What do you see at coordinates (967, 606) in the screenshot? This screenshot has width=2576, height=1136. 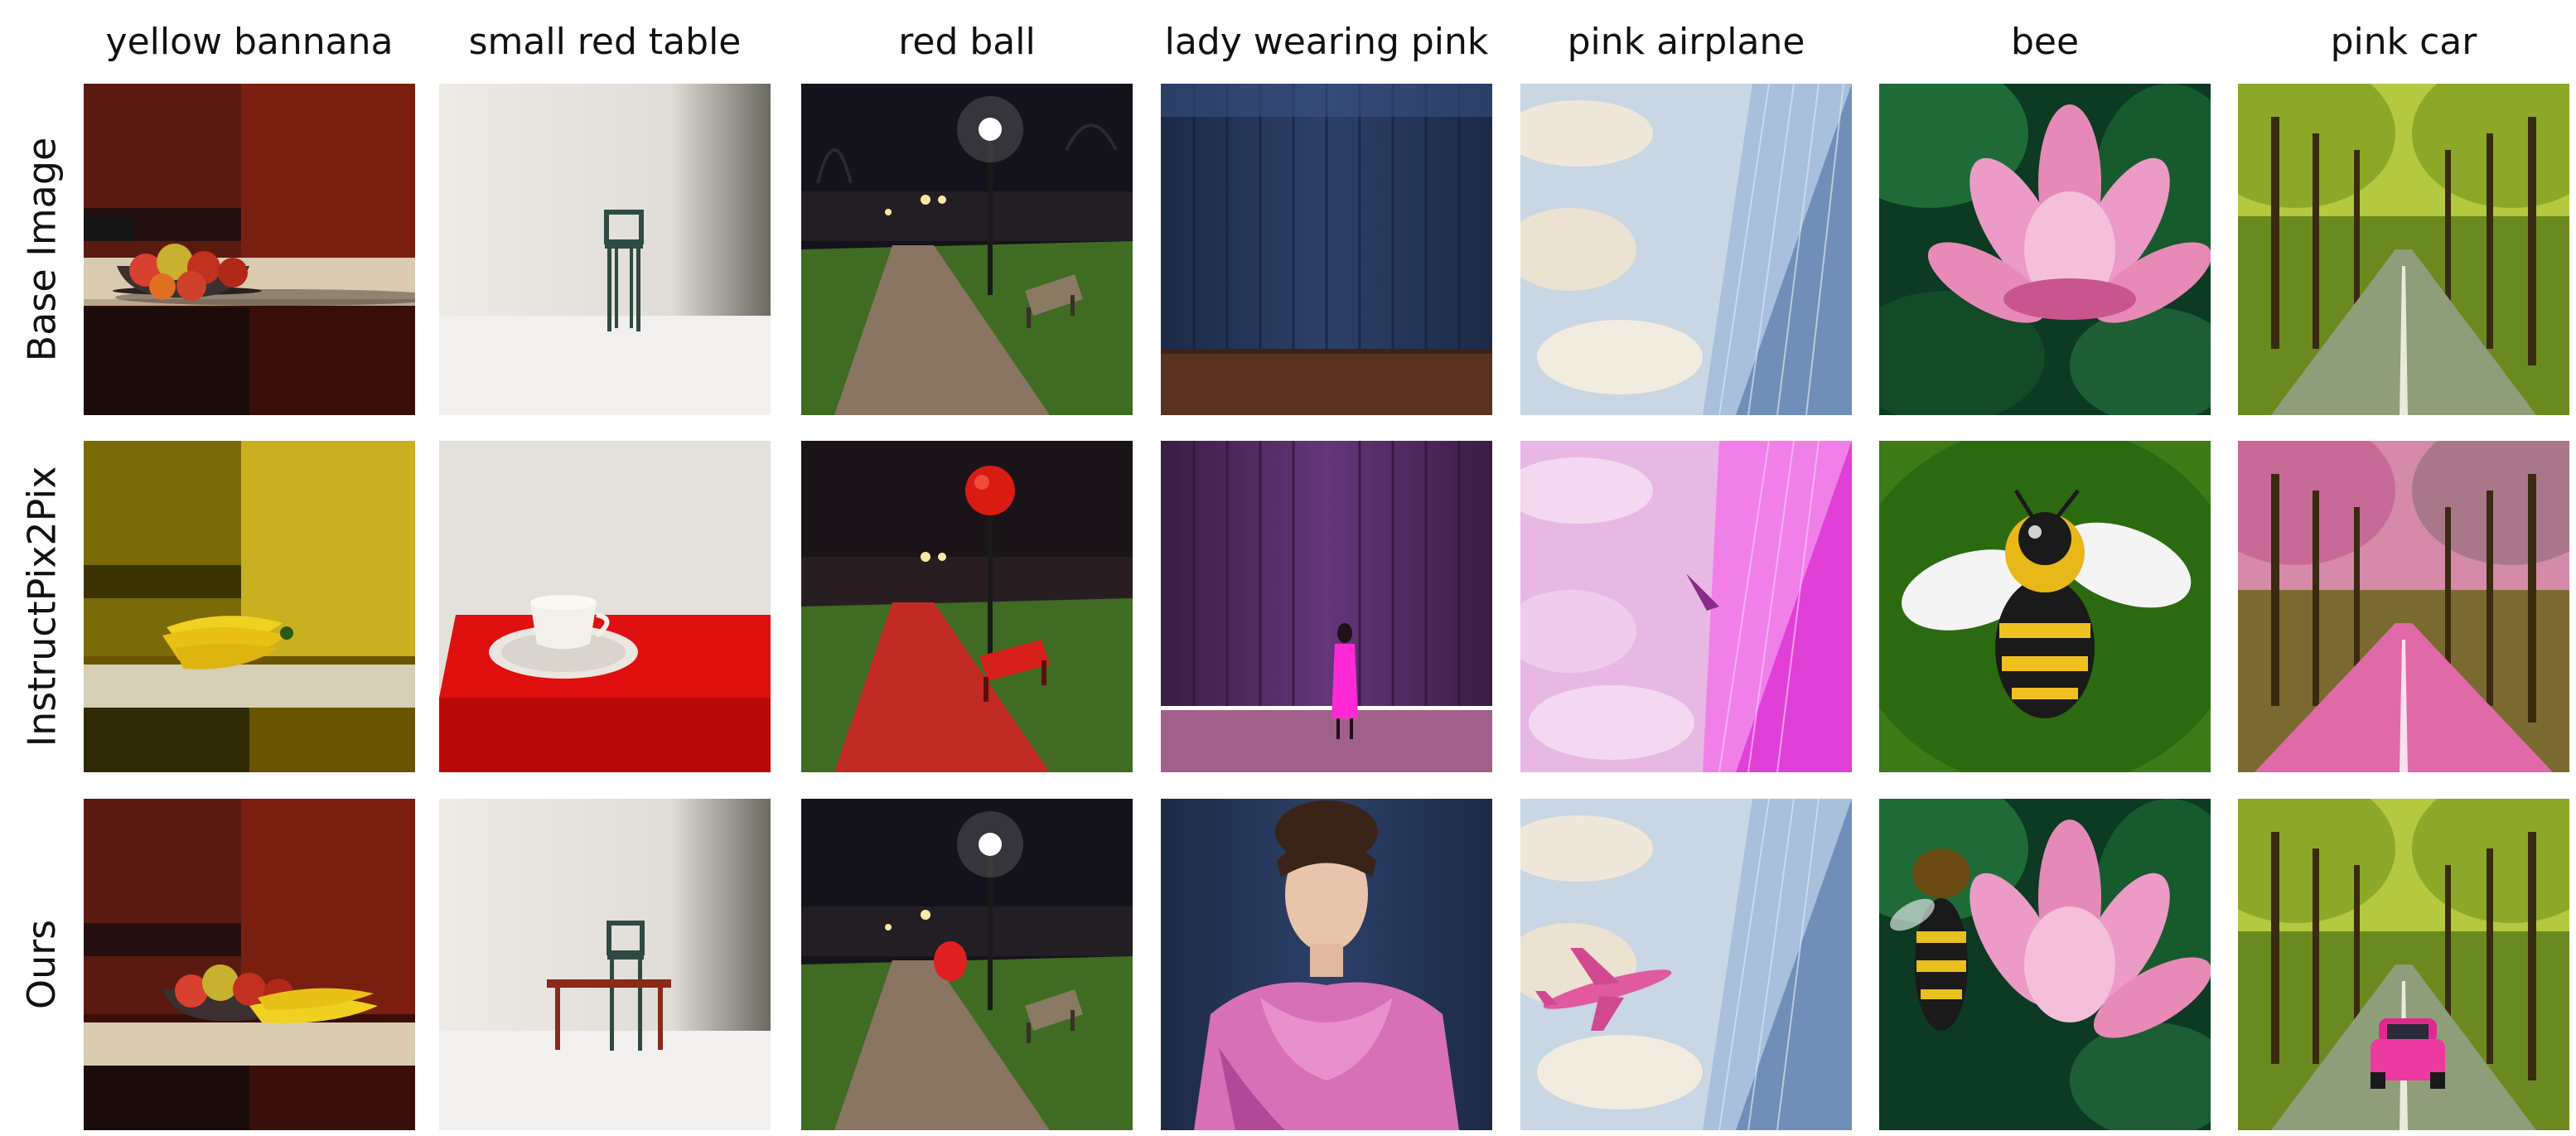 I see `image-instructpix2pix-red-ball` at bounding box center [967, 606].